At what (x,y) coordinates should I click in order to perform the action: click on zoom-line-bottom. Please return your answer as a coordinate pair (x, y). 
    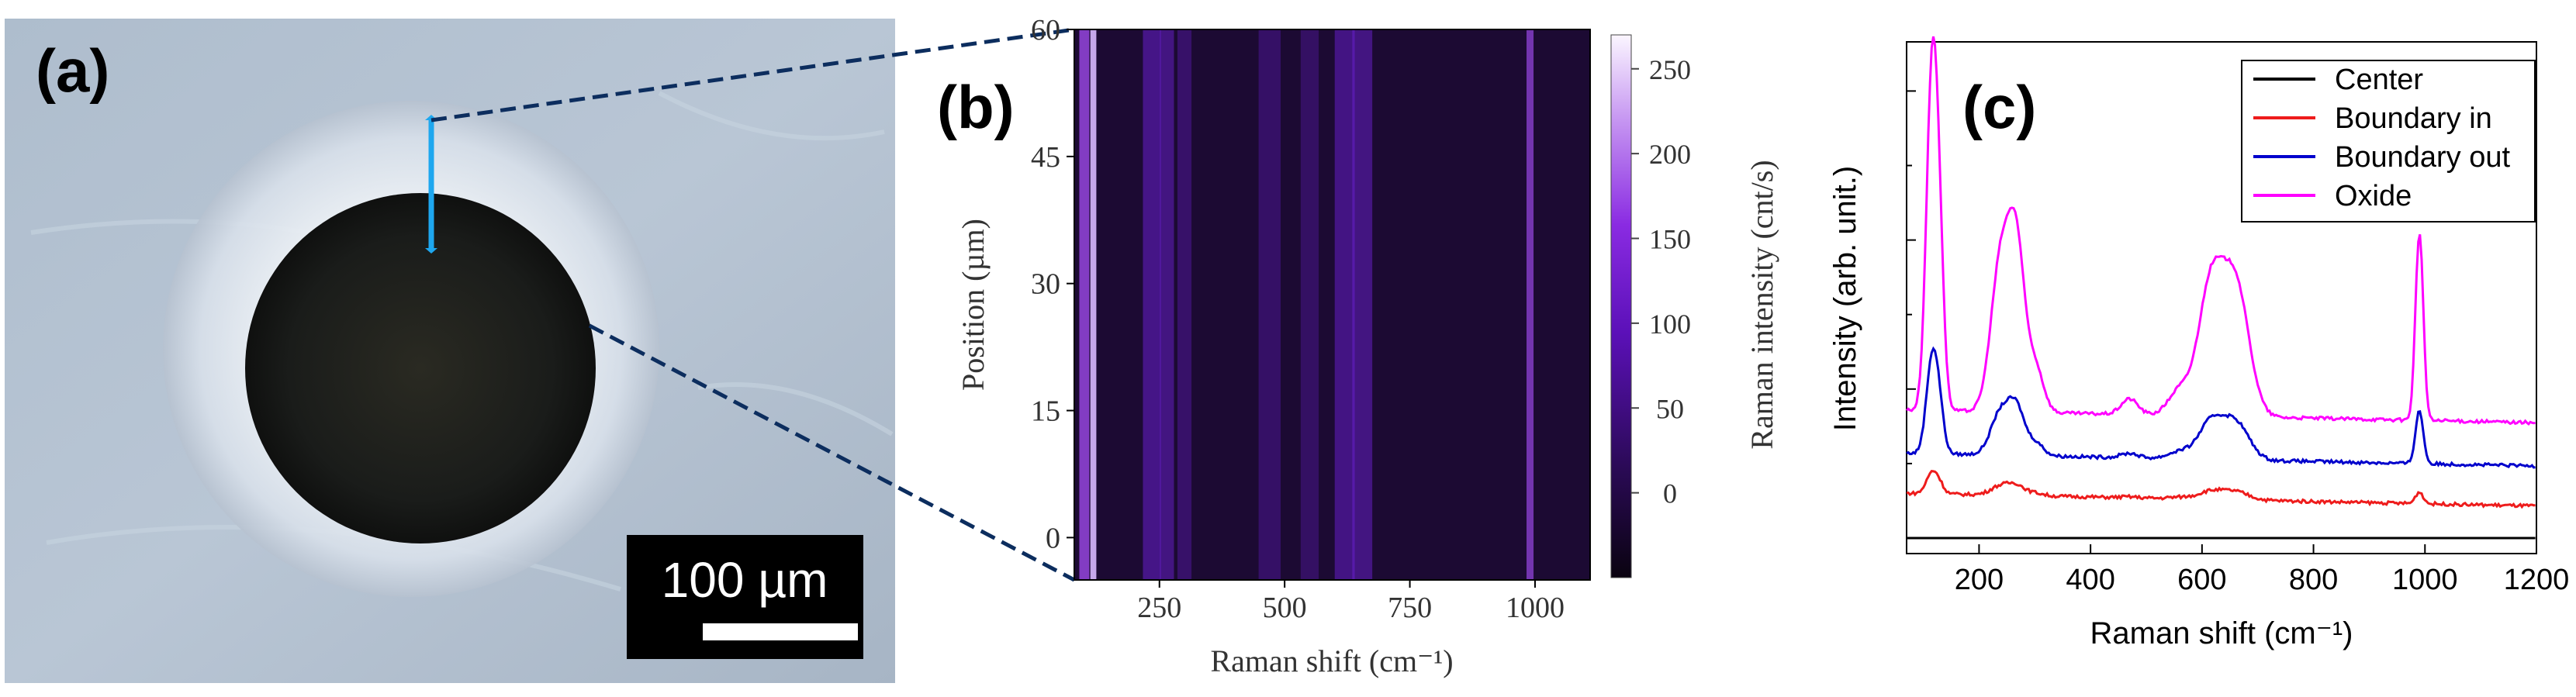
    Looking at the image, I should click on (832, 452).